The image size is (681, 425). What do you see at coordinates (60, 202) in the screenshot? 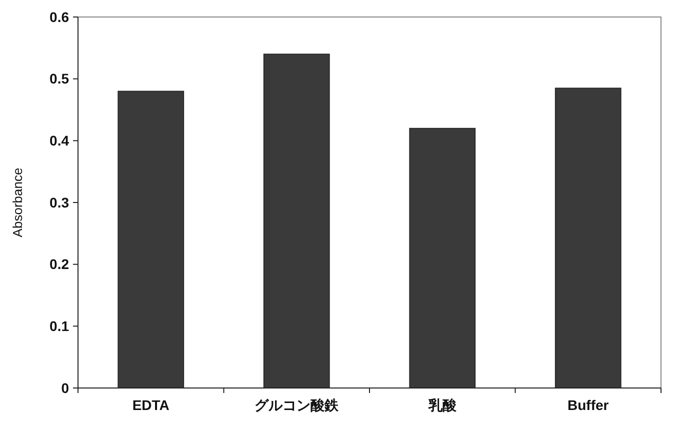
I see `y-tick-label: 0.3` at bounding box center [60, 202].